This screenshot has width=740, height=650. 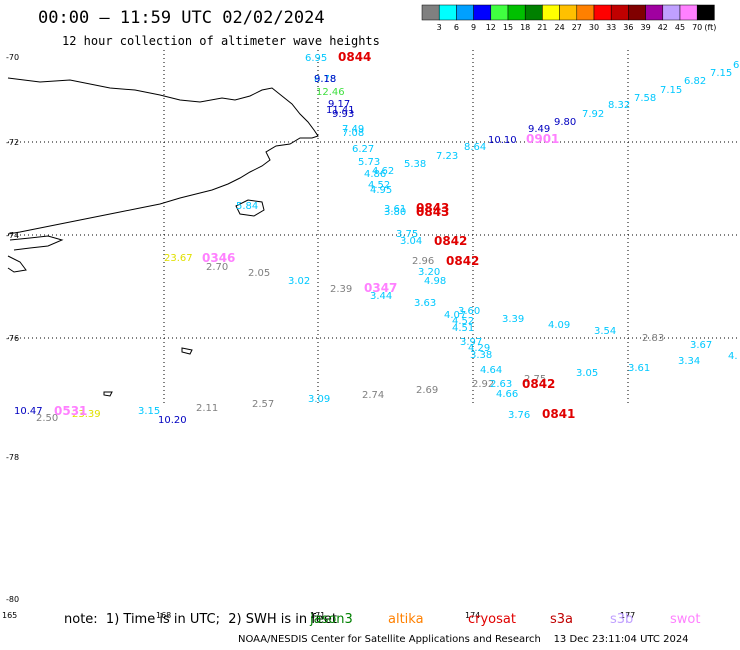 What do you see at coordinates (593, 114) in the screenshot?
I see `wave-height-label: 7.92` at bounding box center [593, 114].